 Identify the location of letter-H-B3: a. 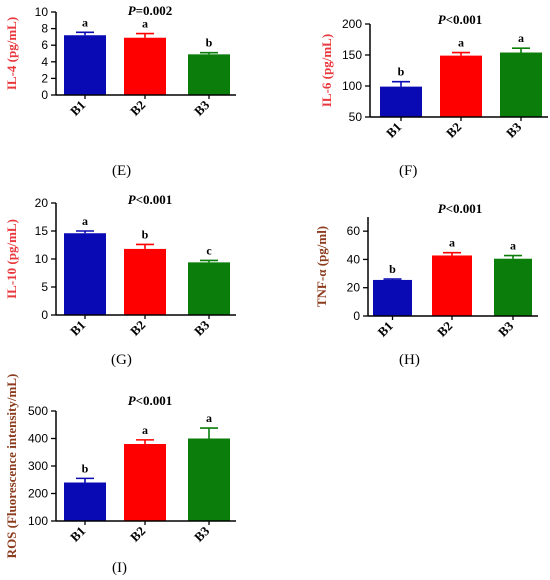
(513, 246).